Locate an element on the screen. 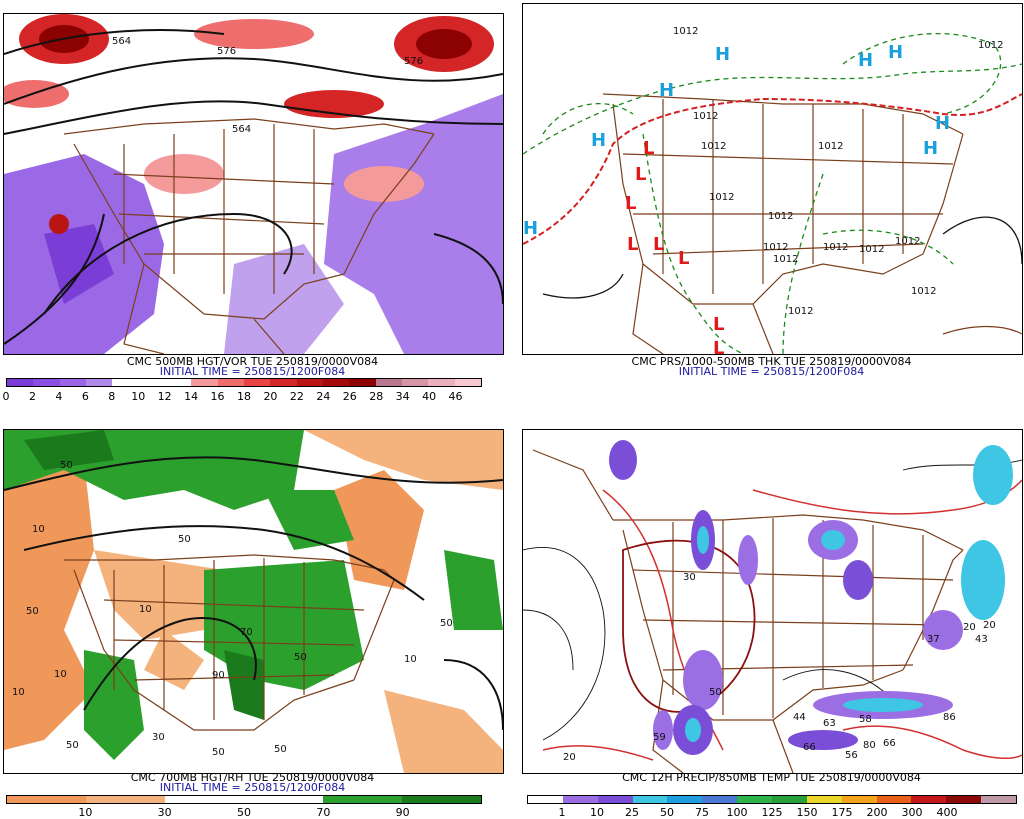  rh-contour-label: 90 is located at coordinates (218, 675).